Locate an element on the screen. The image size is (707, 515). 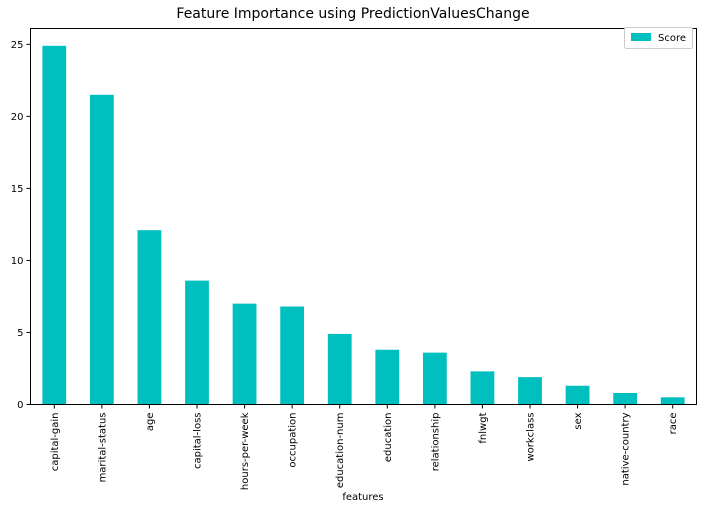
bar-race is located at coordinates (673, 400).